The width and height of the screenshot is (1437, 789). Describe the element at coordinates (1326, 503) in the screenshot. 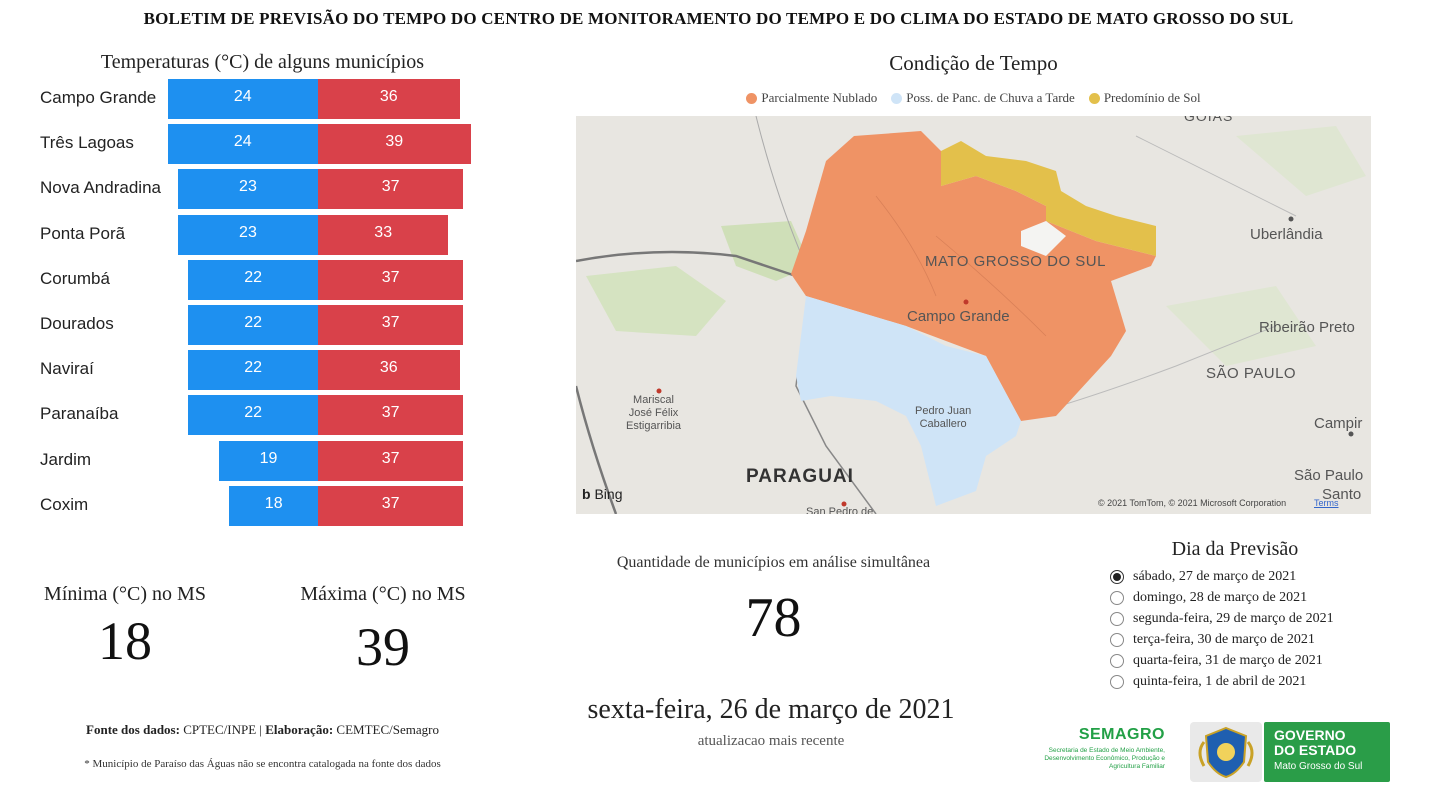

I see `map-terms-link: Terms` at that location.